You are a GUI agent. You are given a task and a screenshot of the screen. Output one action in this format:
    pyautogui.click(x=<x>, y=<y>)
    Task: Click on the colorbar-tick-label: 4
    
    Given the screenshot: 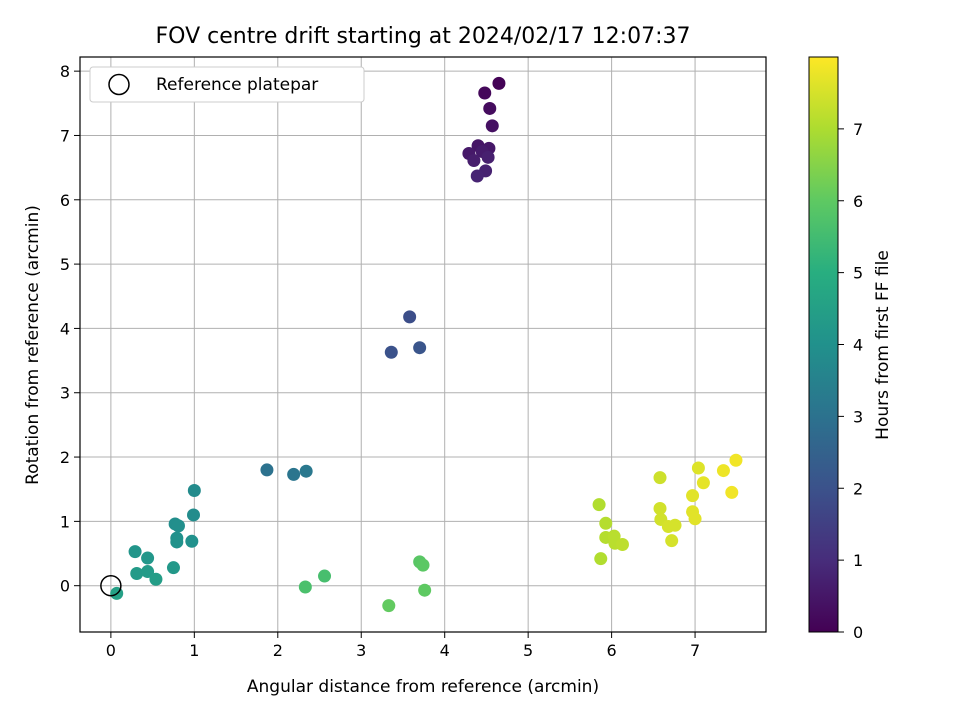 What is the action you would take?
    pyautogui.click(x=858, y=345)
    